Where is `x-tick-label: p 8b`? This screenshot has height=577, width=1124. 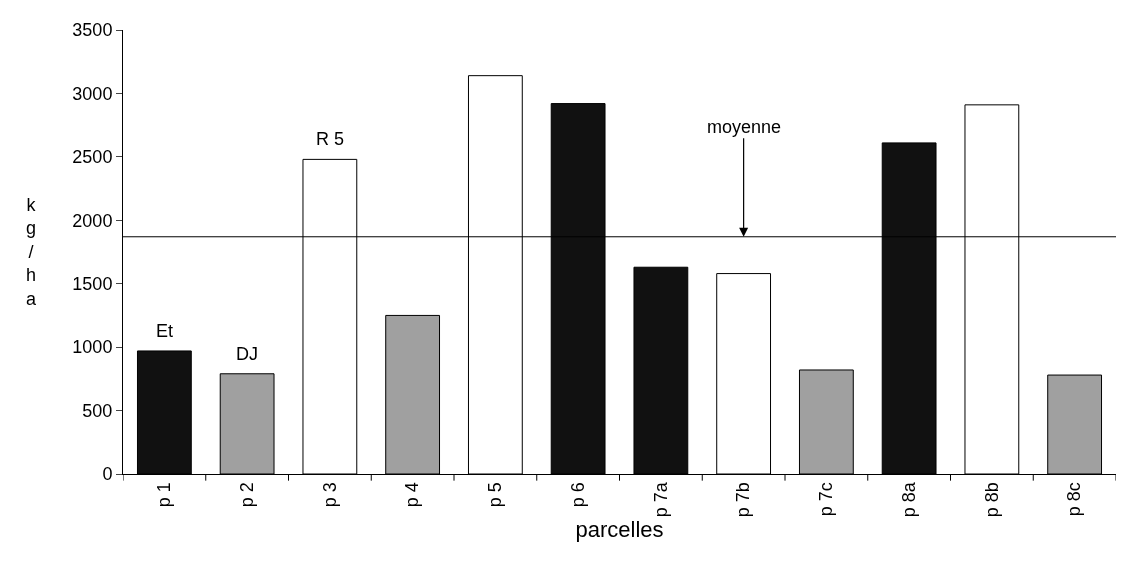 x-tick-label: p 8b is located at coordinates (991, 500).